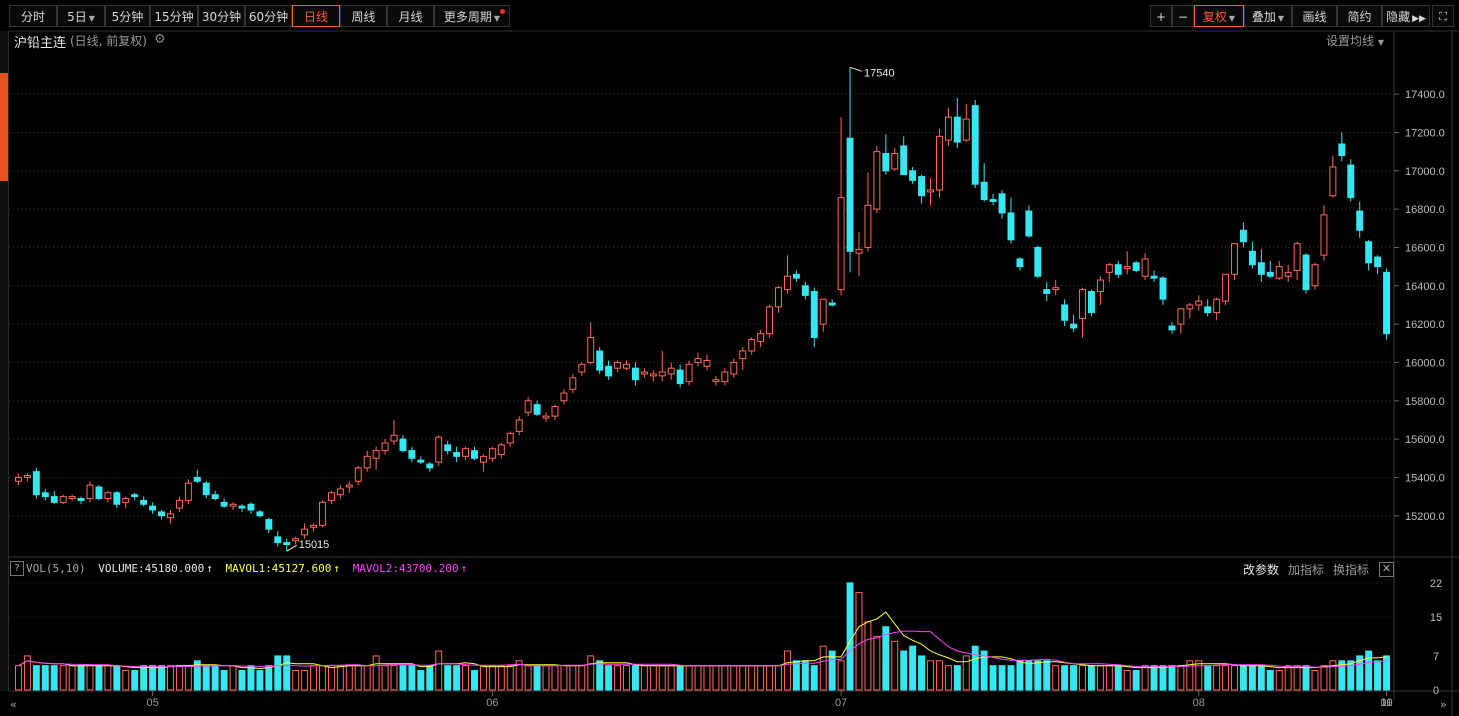 This screenshot has width=1459, height=716. Describe the element at coordinates (13, 704) in the screenshot. I see `scroll-left-icon: «` at that location.